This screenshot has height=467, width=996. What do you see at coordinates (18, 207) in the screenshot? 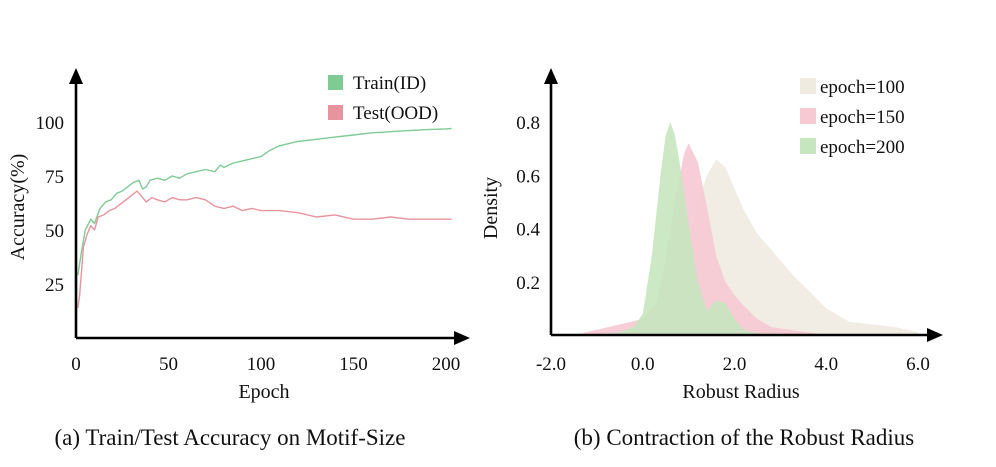
I see `panel-a-y-label: Accuracy(%)` at bounding box center [18, 207].